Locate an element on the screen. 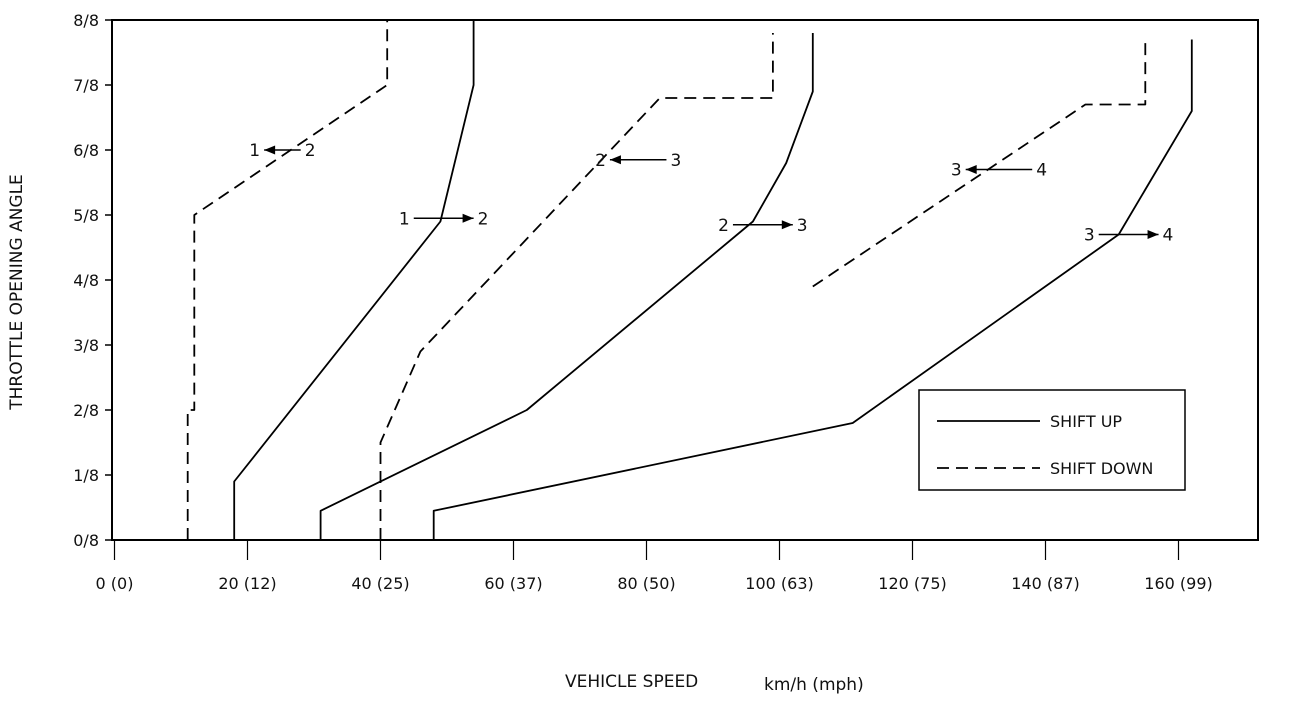 The height and width of the screenshot is (724, 1312). x-tick-label: 80 (50) is located at coordinates (646, 583).